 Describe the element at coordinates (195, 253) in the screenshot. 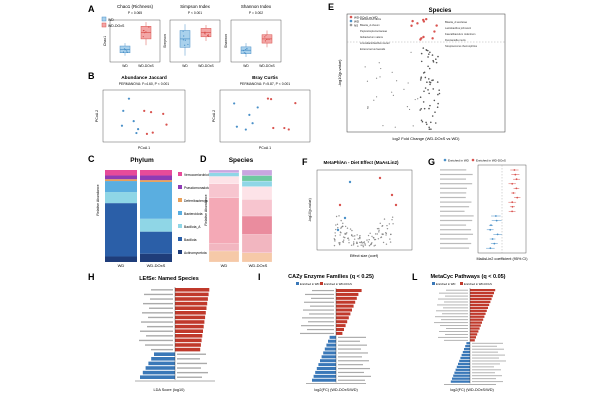

I see `legend-phylum-7: Actinomycetota` at that location.